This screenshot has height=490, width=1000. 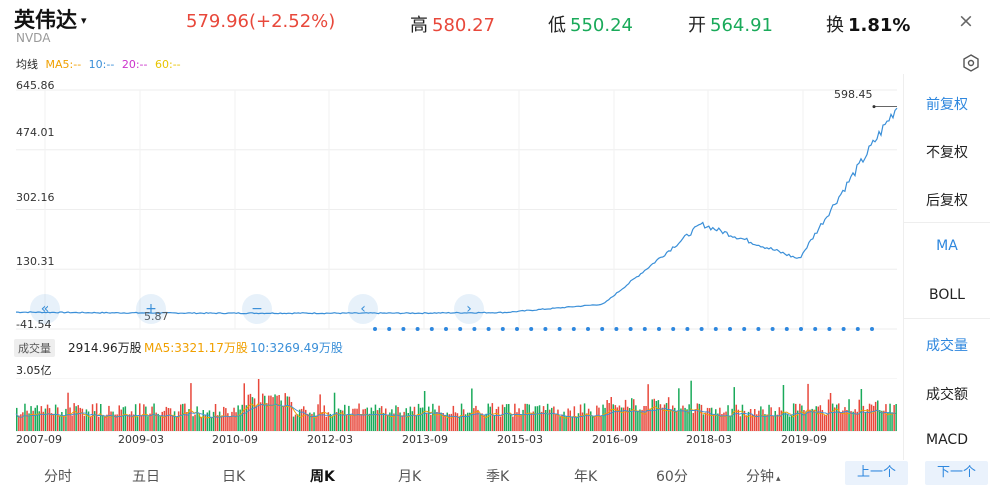 What do you see at coordinates (234, 477) in the screenshot?
I see `tab-daily-k: 日K` at bounding box center [234, 477].